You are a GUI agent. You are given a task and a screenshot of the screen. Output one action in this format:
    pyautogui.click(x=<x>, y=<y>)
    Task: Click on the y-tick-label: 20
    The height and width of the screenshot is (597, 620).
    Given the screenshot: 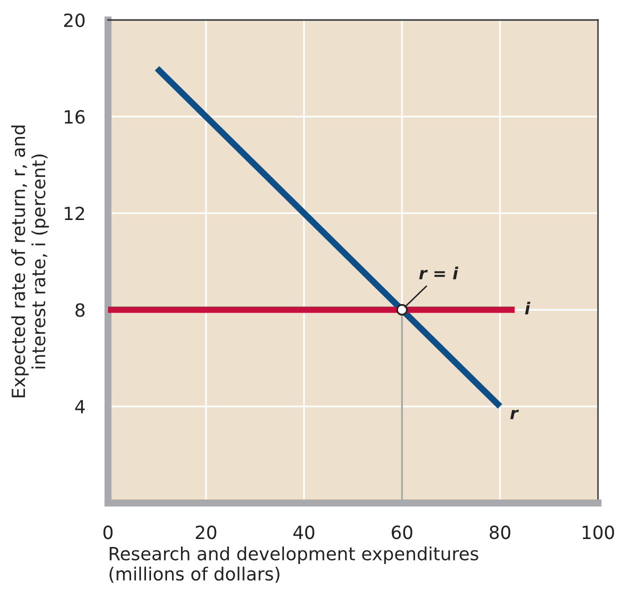 What is the action you would take?
    pyautogui.click(x=74, y=20)
    